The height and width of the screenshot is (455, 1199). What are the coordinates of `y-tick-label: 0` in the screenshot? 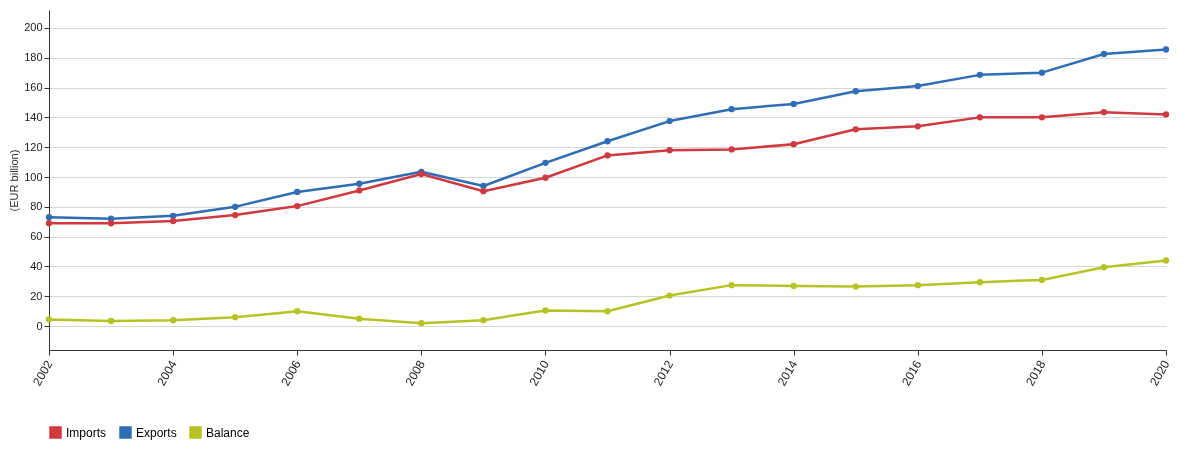 It's located at (39, 325).